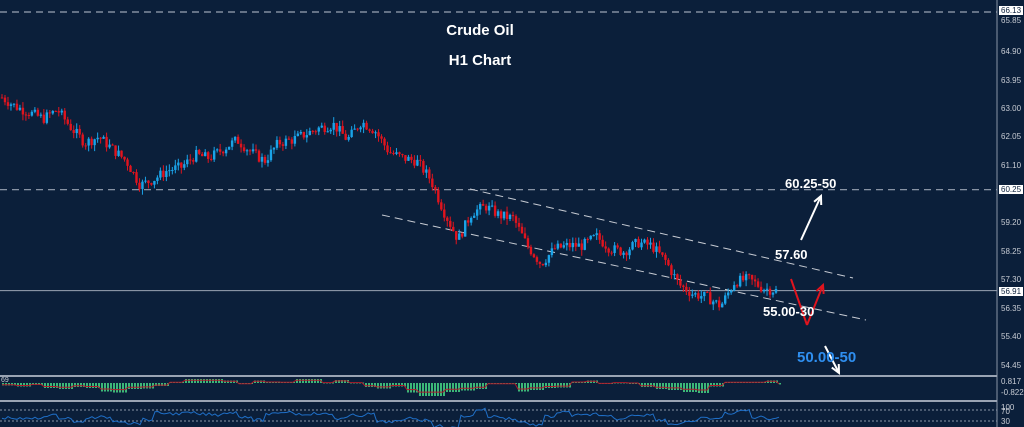 The image size is (1024, 427). What do you see at coordinates (827, 357) in the screenshot?
I see `annotation-downside-target: 50.00-50` at bounding box center [827, 357].